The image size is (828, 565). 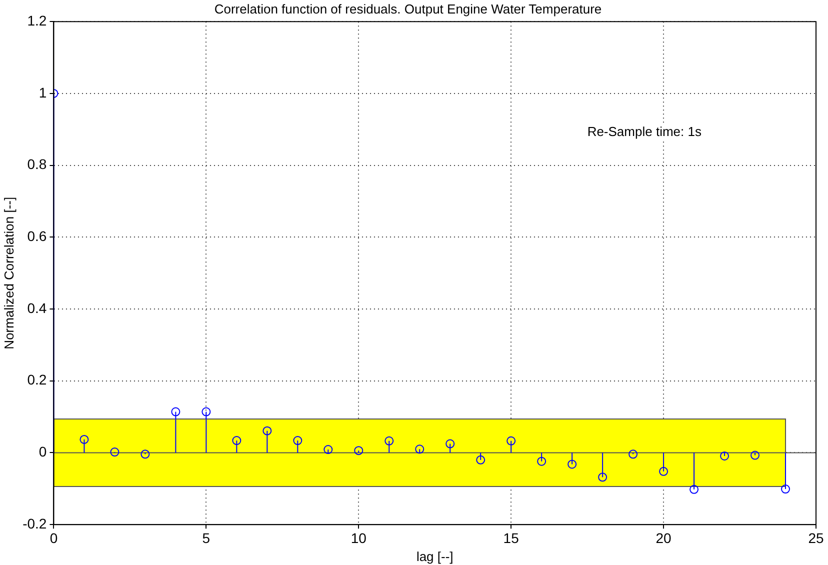 I want to click on chart-title: Correlation function of residuals. Output Engine Water Temperature, so click(x=408, y=8).